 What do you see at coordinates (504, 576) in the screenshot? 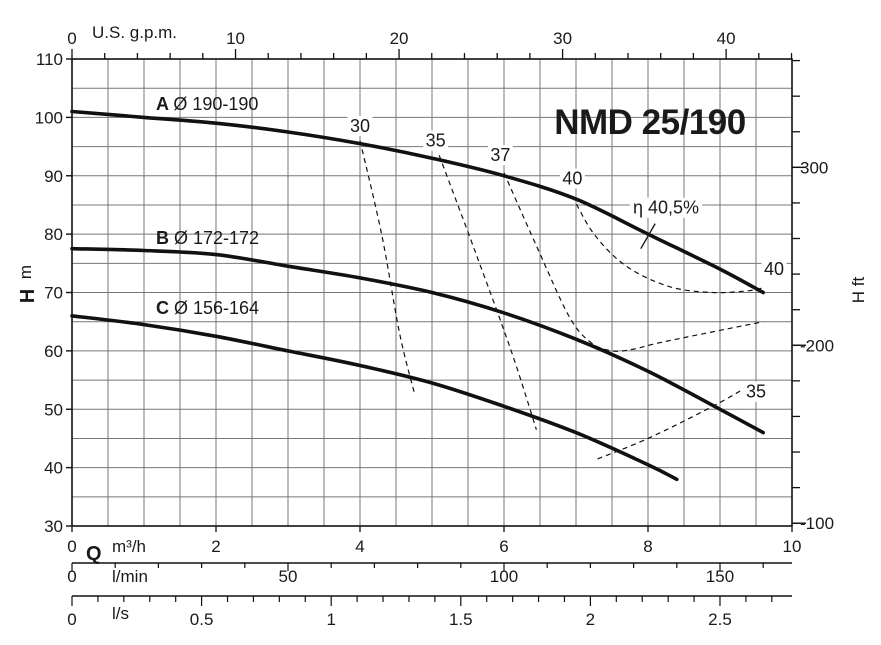
I see `lmin-axis-tick-label: 100` at bounding box center [504, 576].